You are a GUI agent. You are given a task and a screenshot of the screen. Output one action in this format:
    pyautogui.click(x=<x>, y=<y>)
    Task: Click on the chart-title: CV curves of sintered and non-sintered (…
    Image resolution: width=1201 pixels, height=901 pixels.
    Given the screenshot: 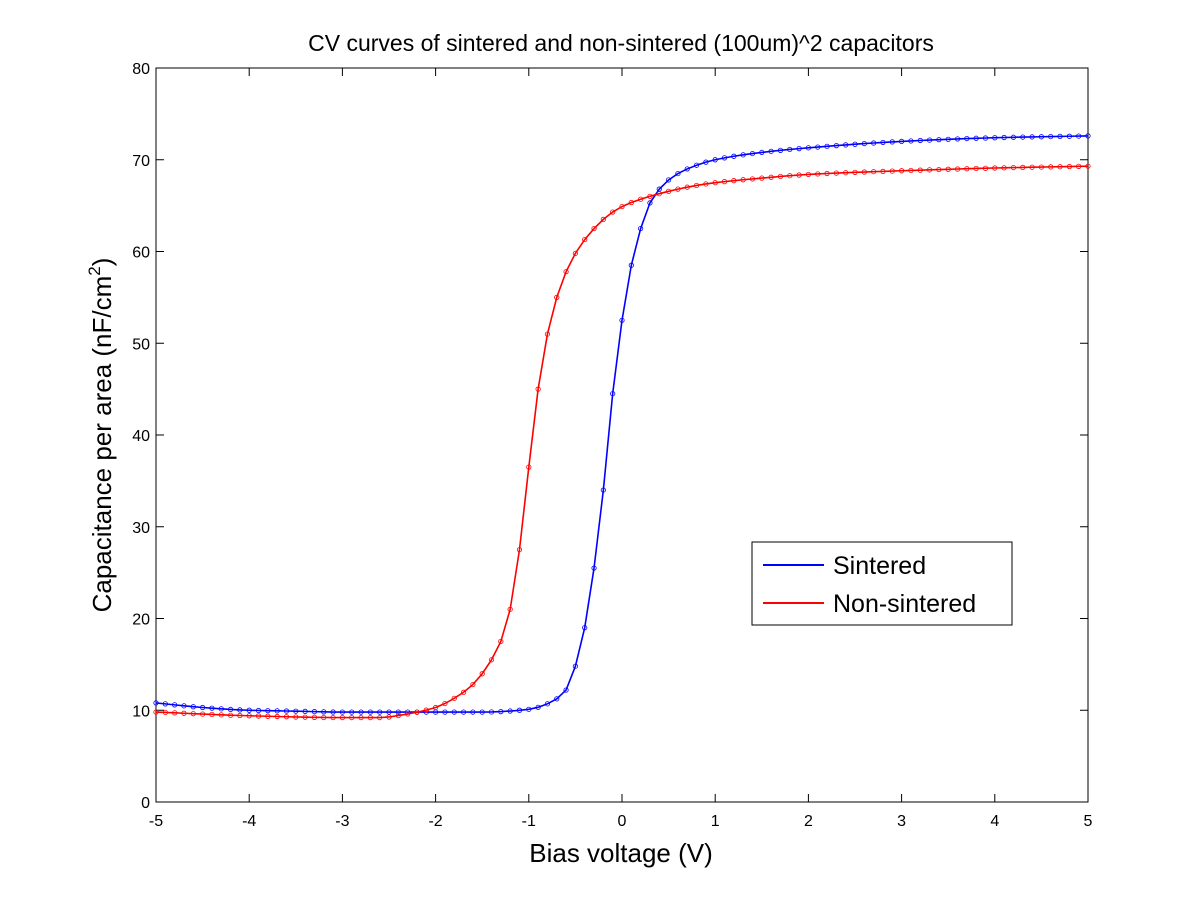 What is the action you would take?
    pyautogui.click(x=621, y=43)
    